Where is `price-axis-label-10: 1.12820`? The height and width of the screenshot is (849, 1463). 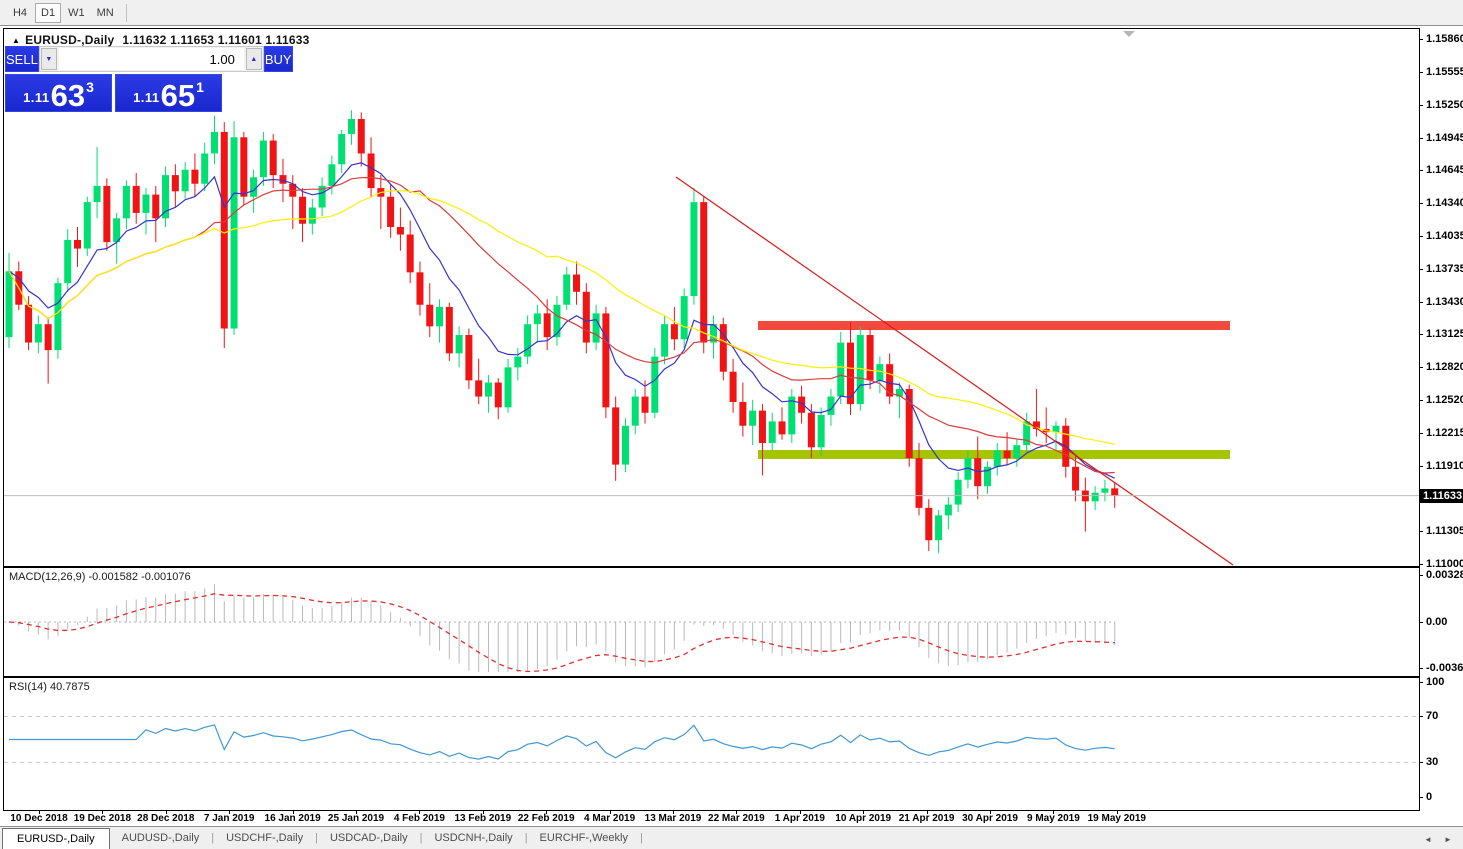 price-axis-label-10: 1.12820 is located at coordinates (1444, 367).